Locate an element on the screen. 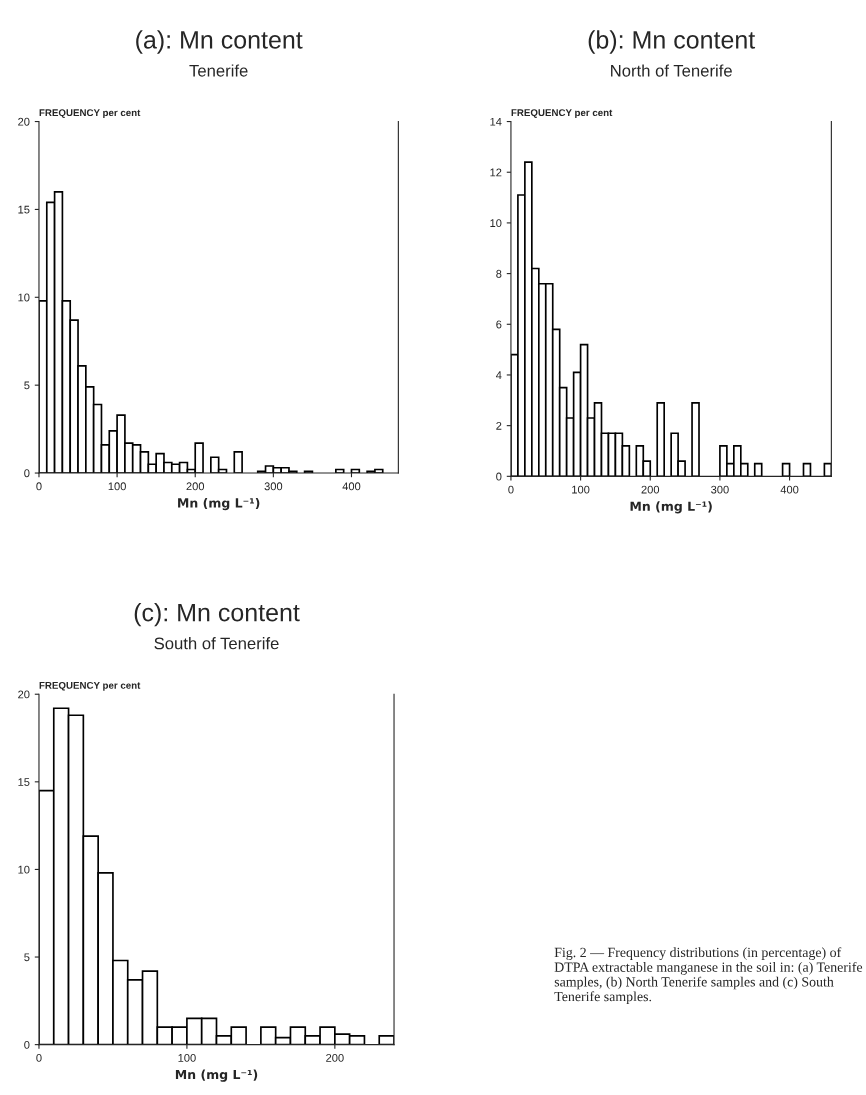 This screenshot has width=866, height=1095. y-tick-label: 4 is located at coordinates (498, 375).